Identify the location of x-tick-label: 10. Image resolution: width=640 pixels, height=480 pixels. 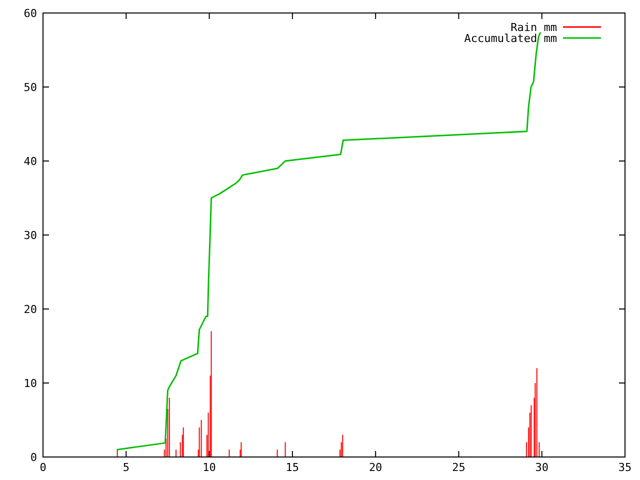
(209, 467).